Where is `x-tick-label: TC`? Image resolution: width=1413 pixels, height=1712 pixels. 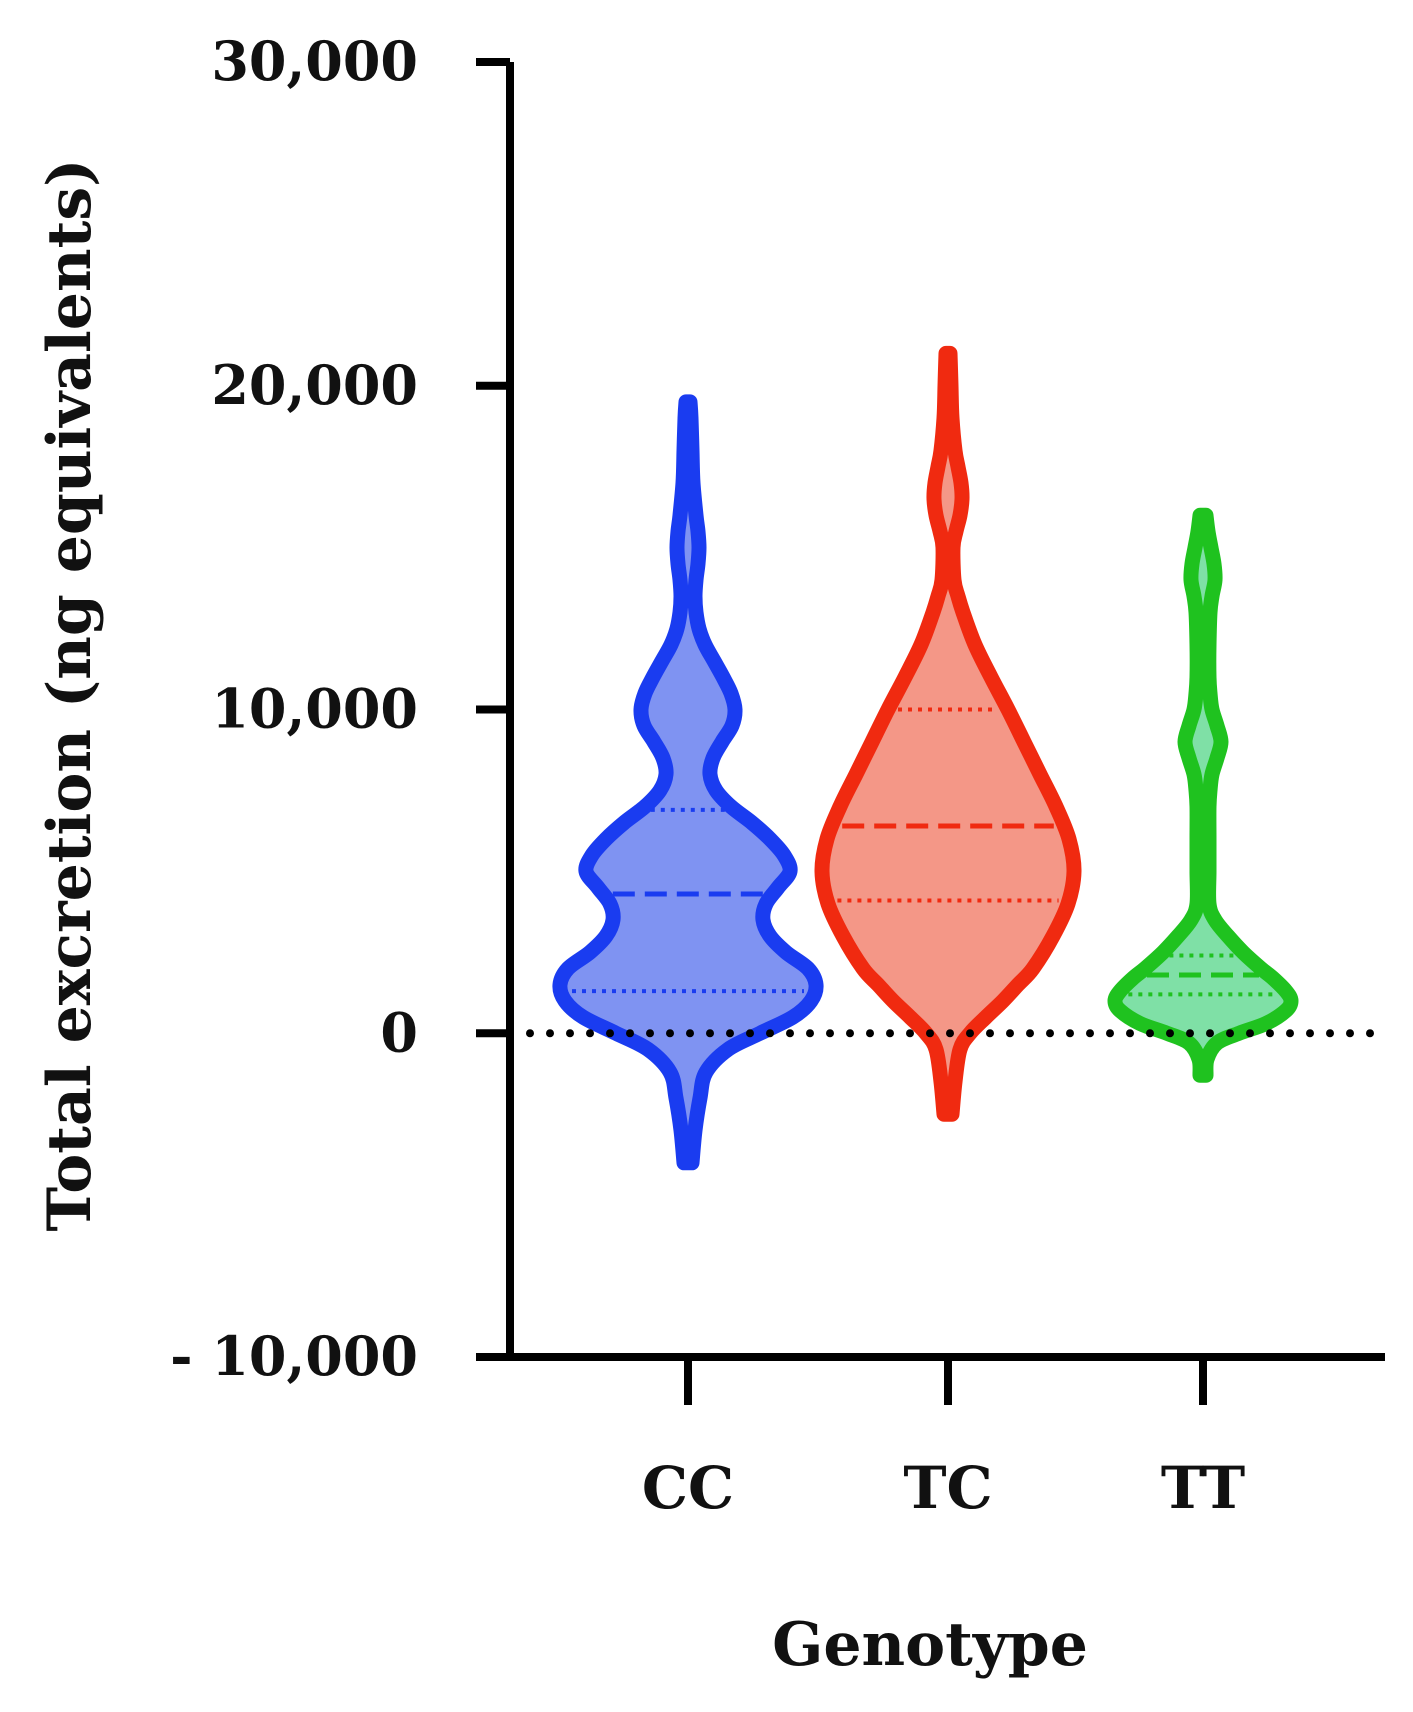 x-tick-label: TC is located at coordinates (947, 1488).